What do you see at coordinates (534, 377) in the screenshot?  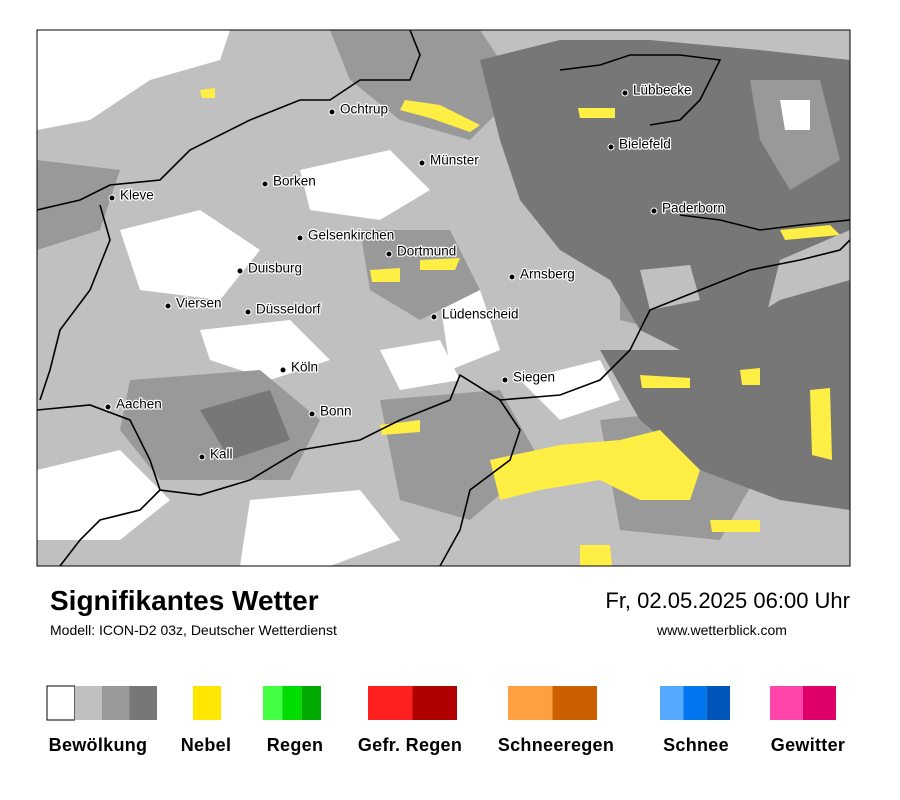 I see `city-label: Siegen` at bounding box center [534, 377].